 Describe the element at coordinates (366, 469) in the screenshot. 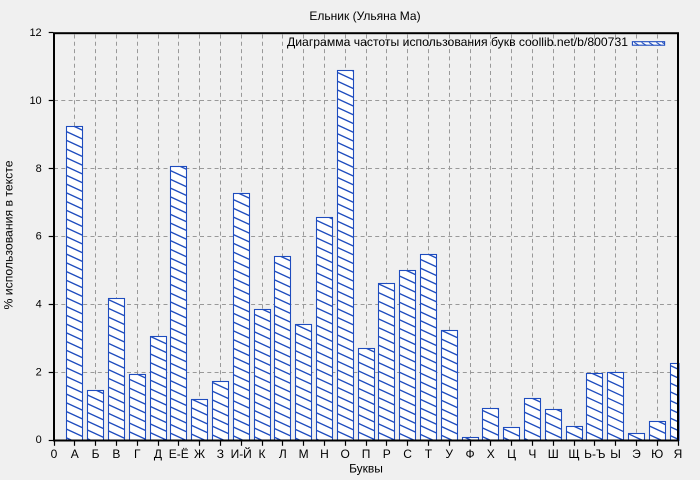

I see `svg-text: Буквы` at that location.